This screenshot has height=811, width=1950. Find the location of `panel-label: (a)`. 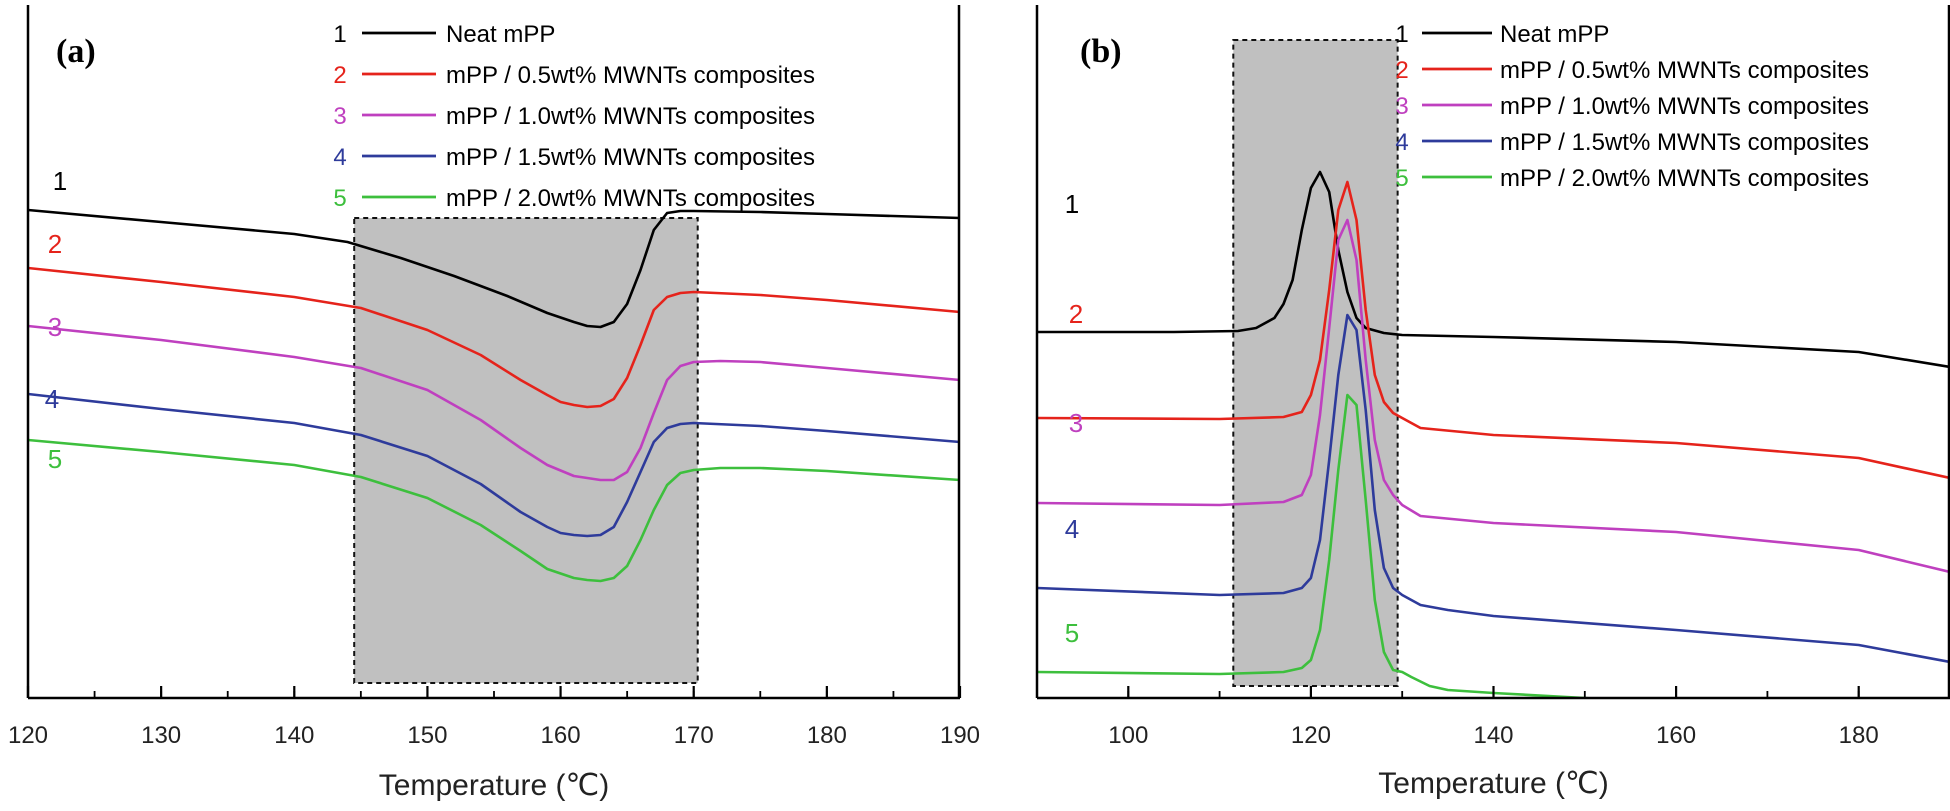

panel-label: (a) is located at coordinates (76, 51).